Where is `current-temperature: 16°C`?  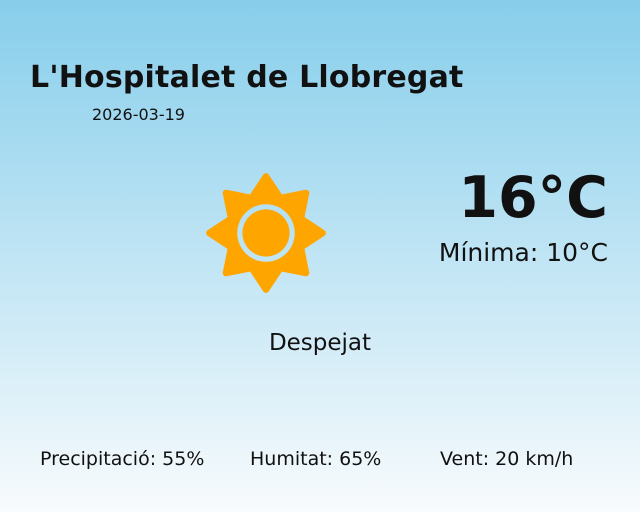 current-temperature: 16°C is located at coordinates (533, 198).